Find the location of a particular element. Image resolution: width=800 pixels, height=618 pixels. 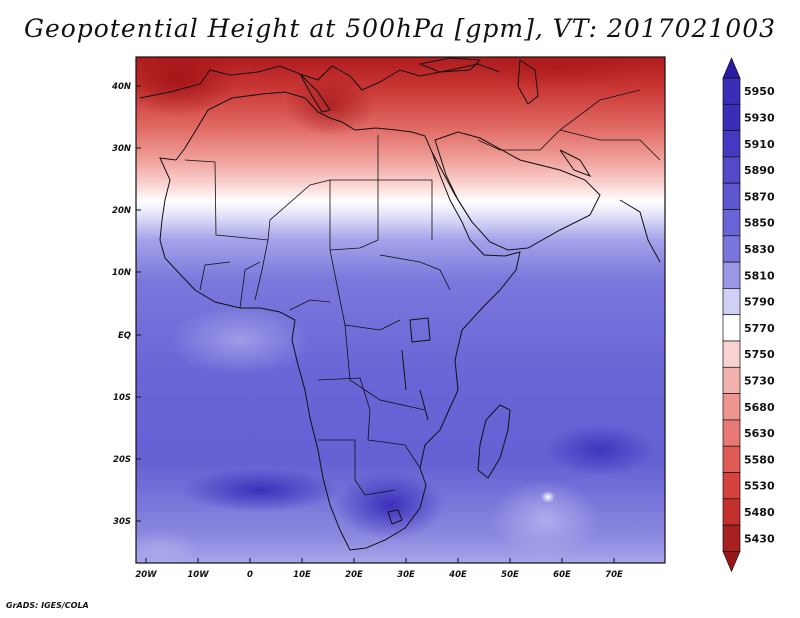

lon-label: 40E is located at coordinates (457, 575).